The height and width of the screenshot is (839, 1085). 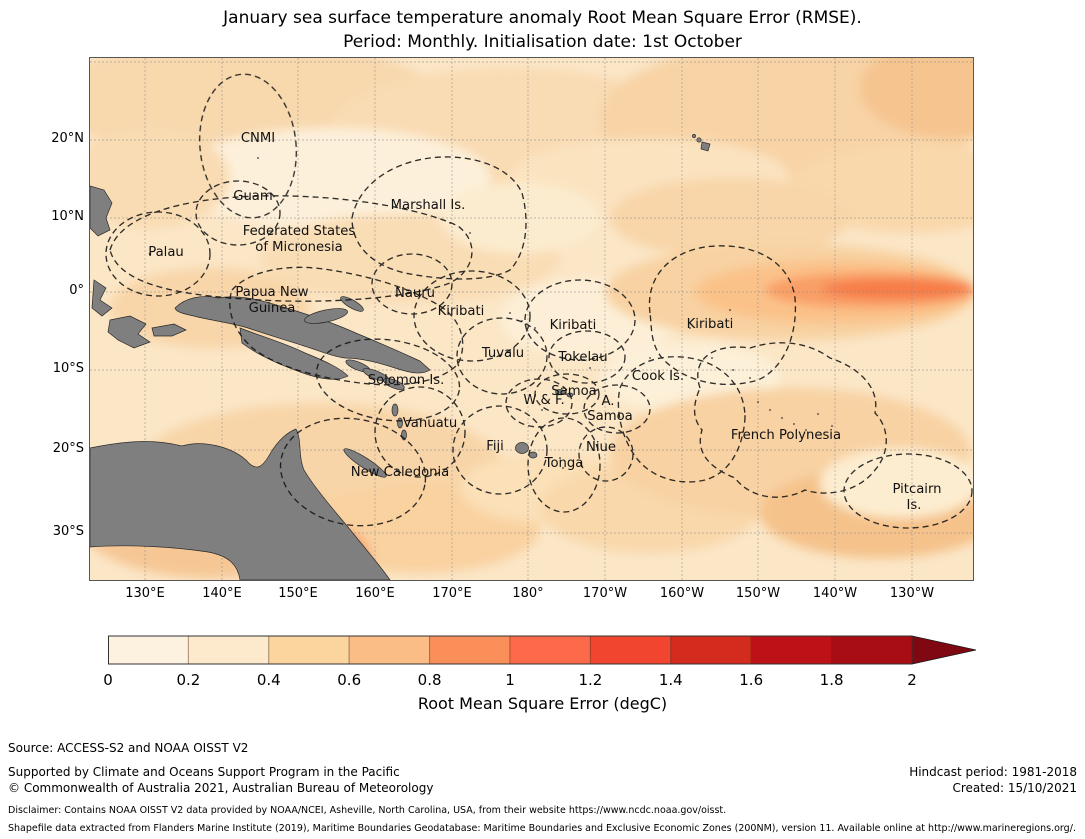 I want to click on map-region-label: Nauru, so click(x=415, y=293).